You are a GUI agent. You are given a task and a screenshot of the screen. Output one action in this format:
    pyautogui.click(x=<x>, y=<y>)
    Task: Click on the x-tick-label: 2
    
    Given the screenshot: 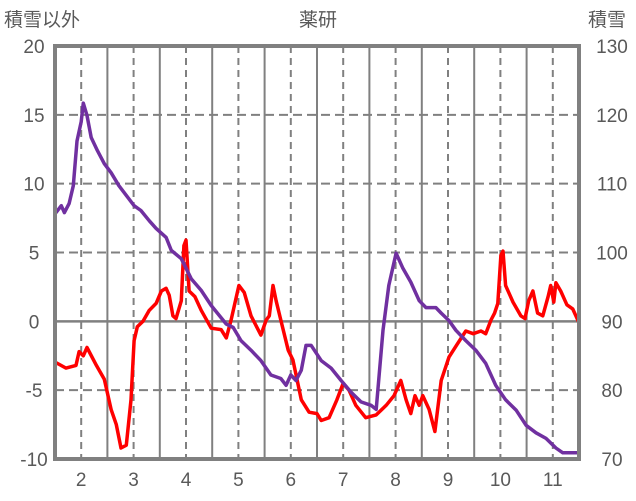 What is the action you would take?
    pyautogui.click(x=81, y=480)
    